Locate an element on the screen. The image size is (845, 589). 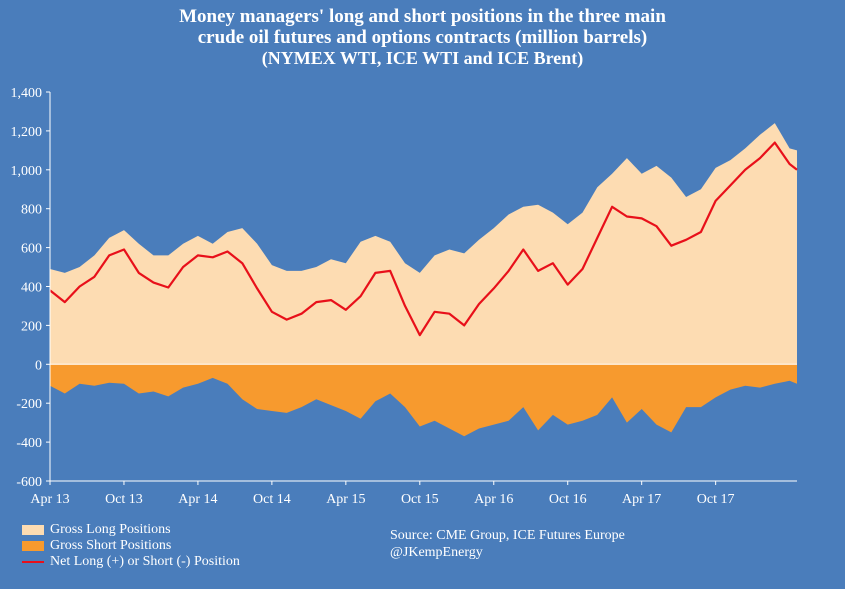
x-tick-label: Oct 15 is located at coordinates (420, 499).